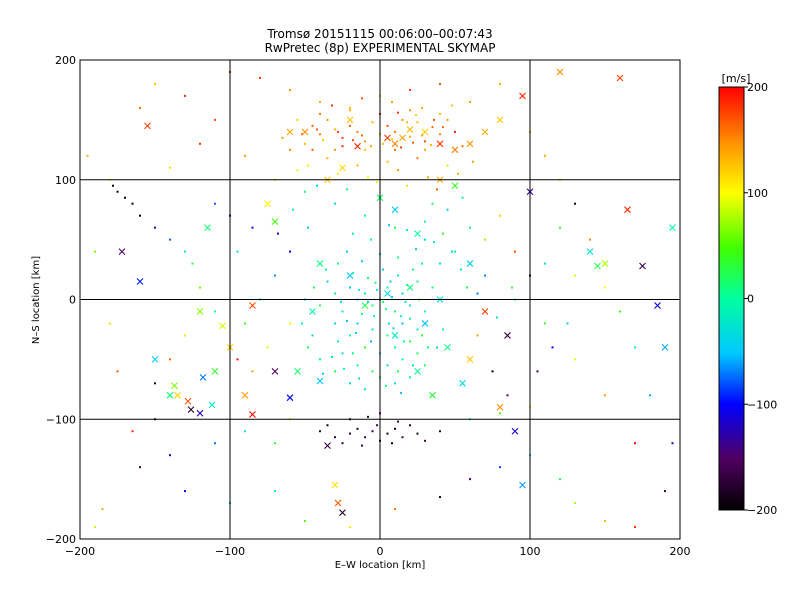  Describe the element at coordinates (762, 404) in the screenshot. I see `colorbar-tick-label: −100` at that location.